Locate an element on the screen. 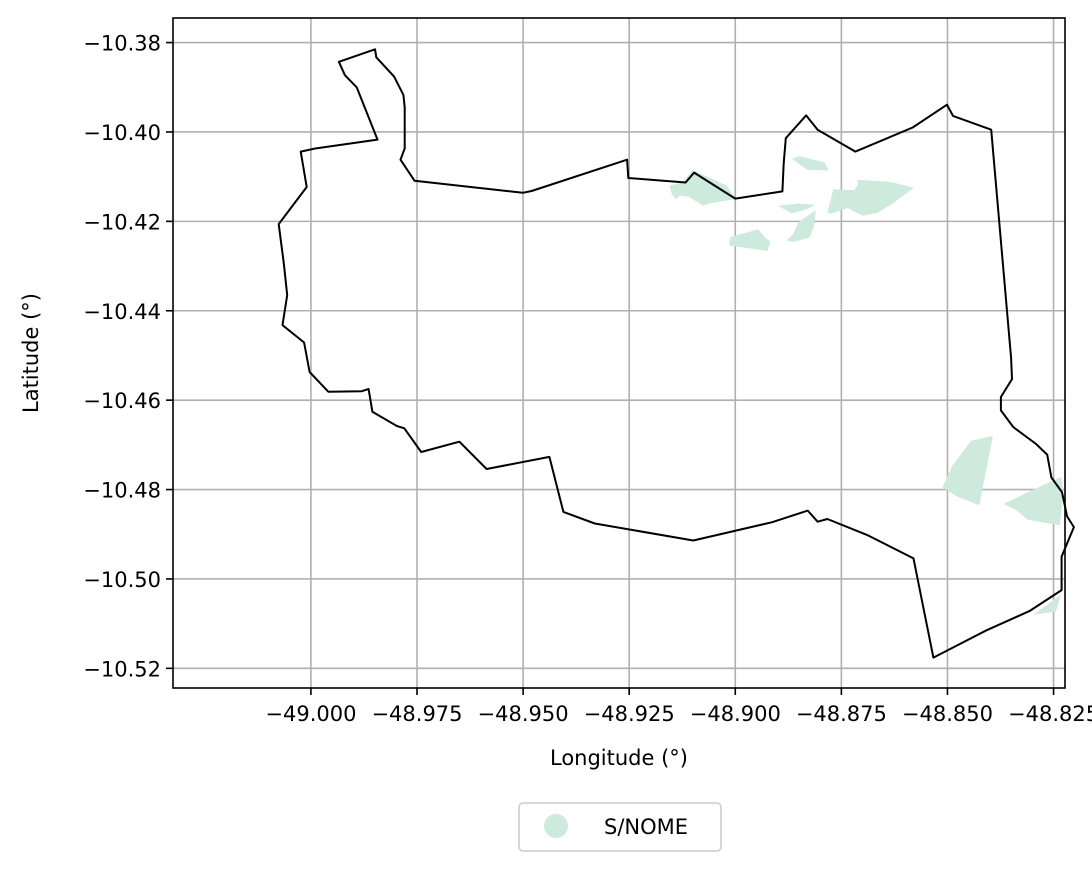  legend-box is located at coordinates (620, 827).